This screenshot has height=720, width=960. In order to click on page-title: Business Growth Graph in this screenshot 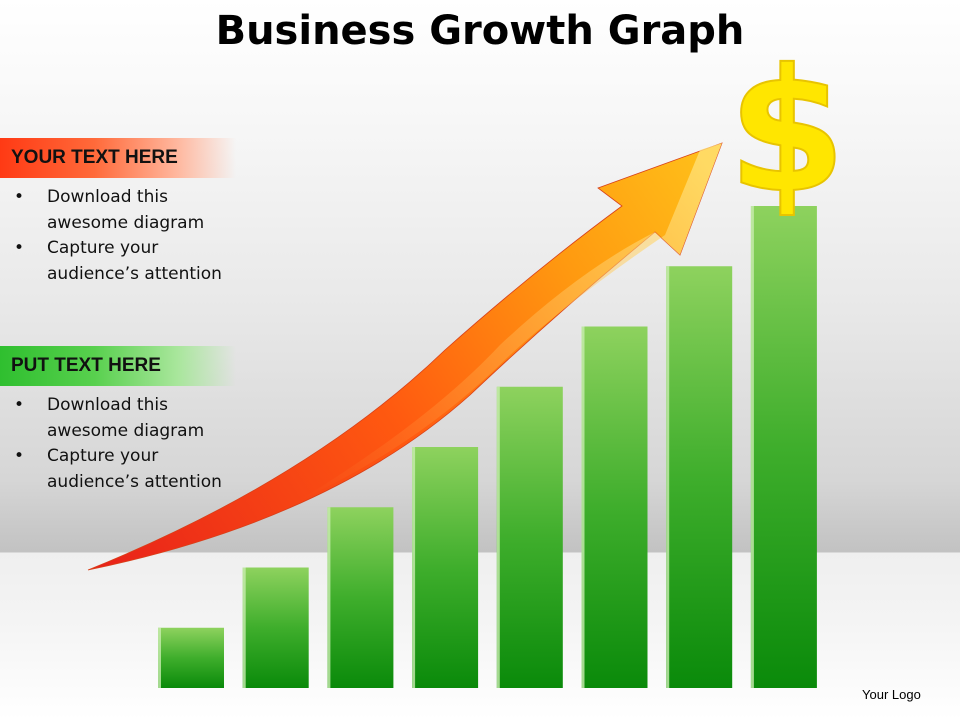, I will do `click(480, 31)`.